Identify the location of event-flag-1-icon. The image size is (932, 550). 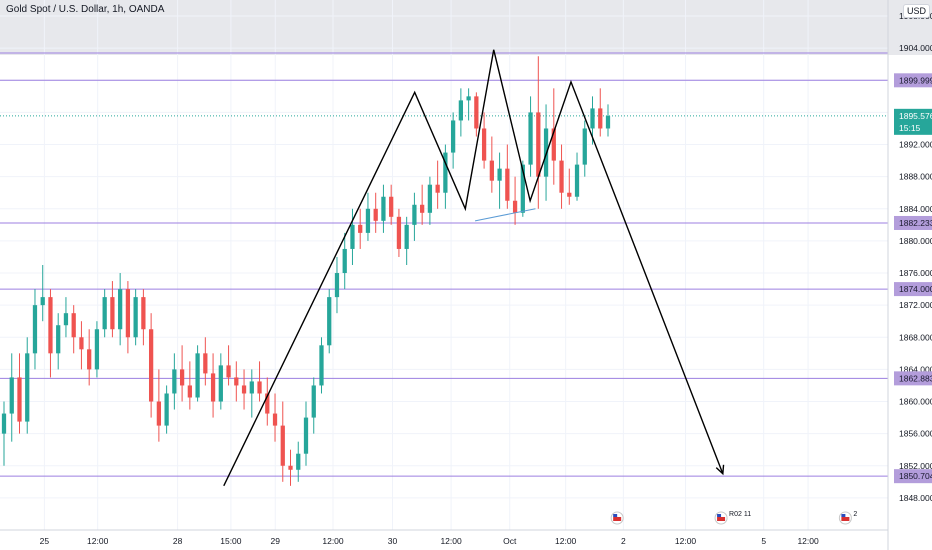
(617, 518).